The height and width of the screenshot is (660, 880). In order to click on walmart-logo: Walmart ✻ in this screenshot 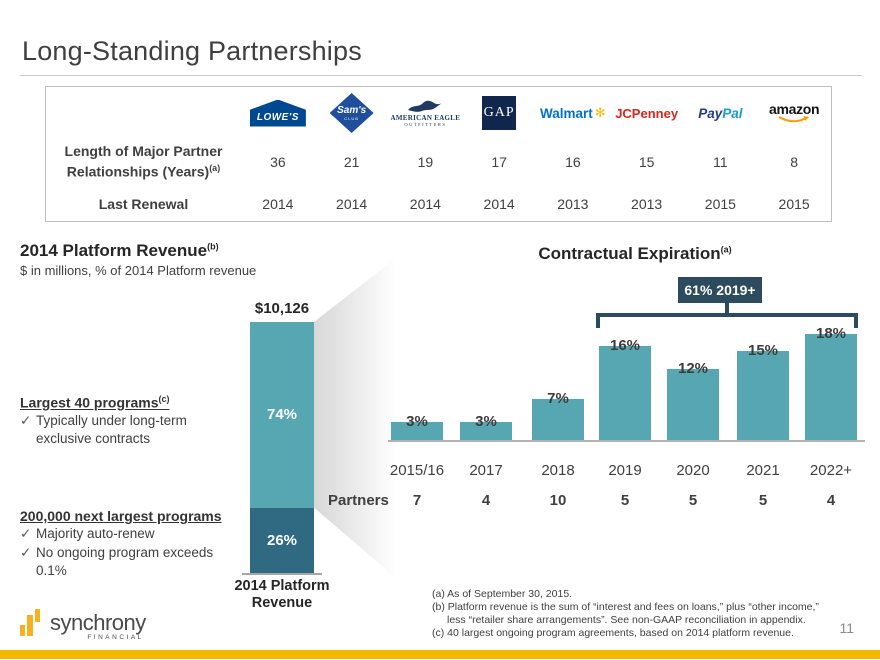, I will do `click(573, 113)`.